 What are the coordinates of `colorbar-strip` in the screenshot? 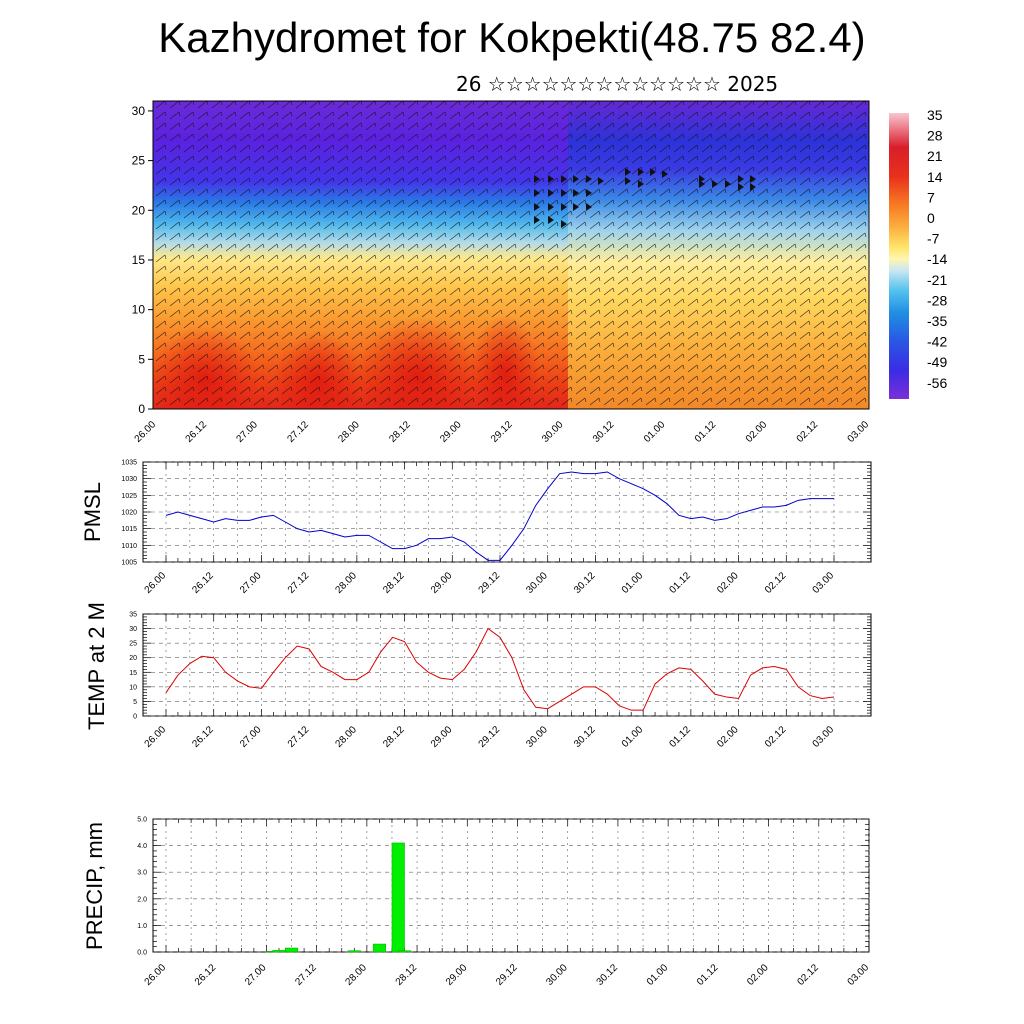 It's located at (899, 256).